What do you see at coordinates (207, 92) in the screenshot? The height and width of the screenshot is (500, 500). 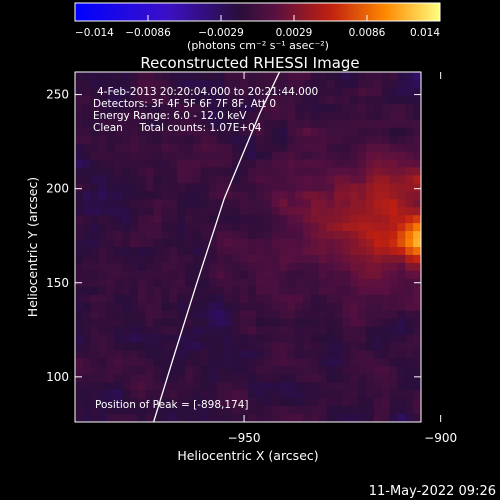 I see `annotation-time-range: 4-Feb-2013 20:20:04.000 to 20:21:44.000` at bounding box center [207, 92].